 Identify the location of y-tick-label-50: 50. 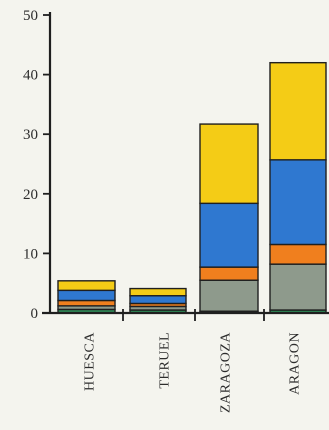
(30, 16).